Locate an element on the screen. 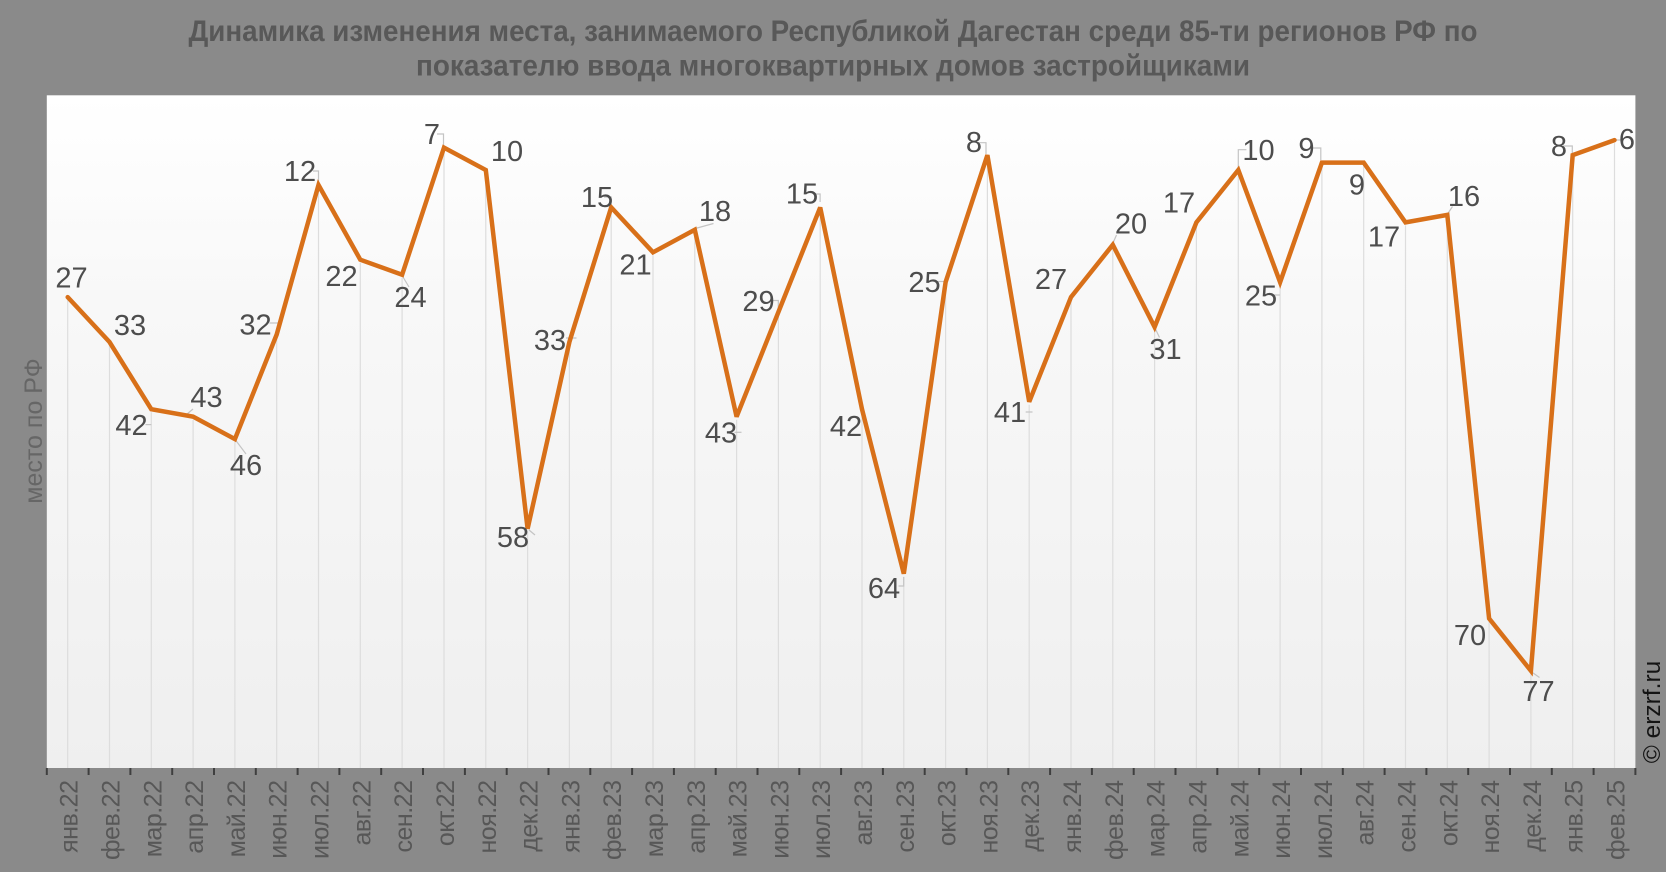 Image resolution: width=1666 pixels, height=872 pixels. svg-text: фев.23 is located at coordinates (613, 821).